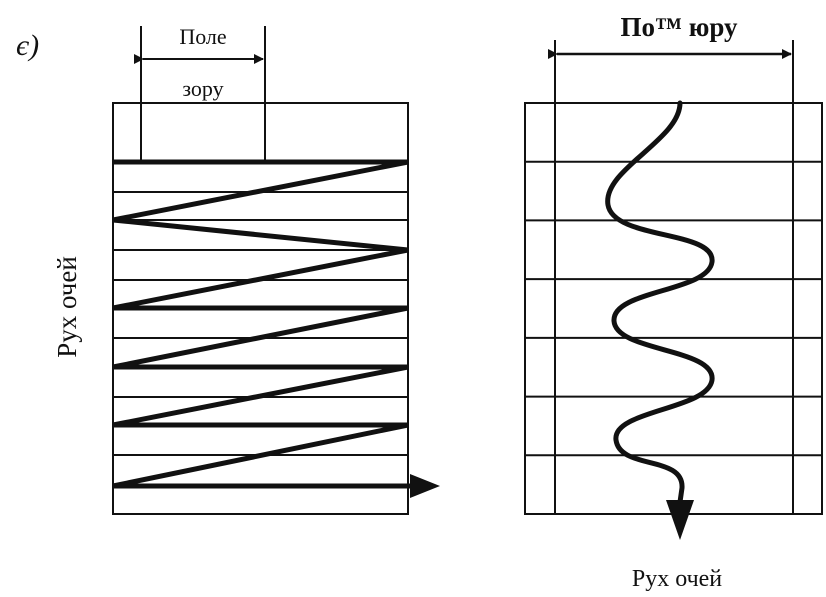 The width and height of the screenshot is (826, 597). What do you see at coordinates (679, 27) in the screenshot?
I see `right-top-label: По™ юру` at bounding box center [679, 27].